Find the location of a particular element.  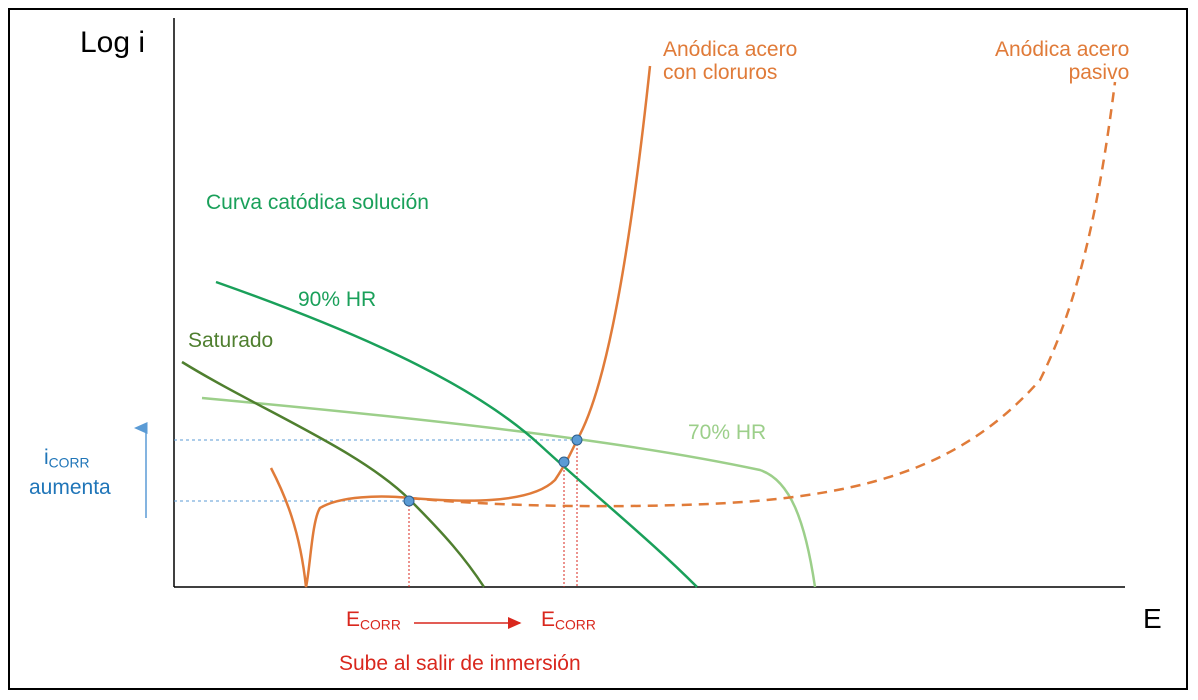

icorr-label: iCORR is located at coordinates (66, 458).